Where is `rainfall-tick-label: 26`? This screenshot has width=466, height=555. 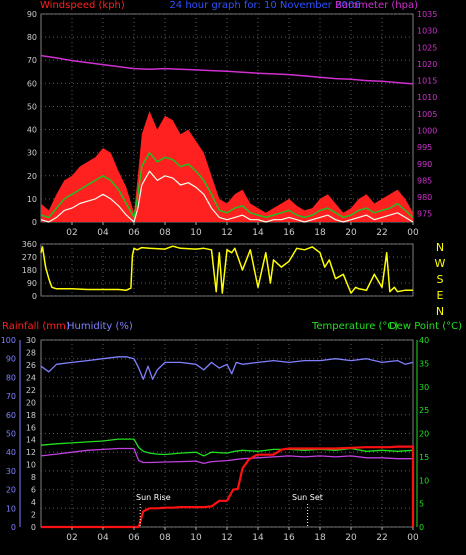 rainfall-tick-label: 26 is located at coordinates (31, 365).